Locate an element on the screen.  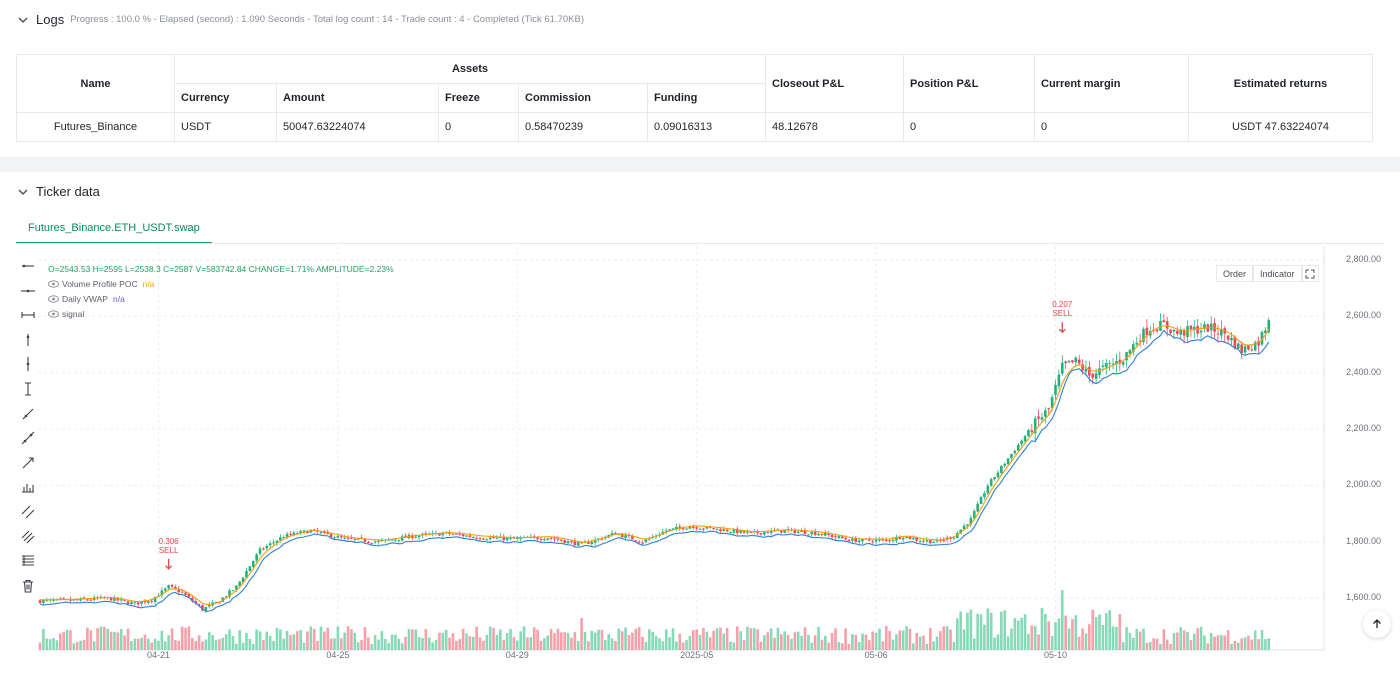
cell-closeout-pnl: 48.12678 is located at coordinates (834, 127).